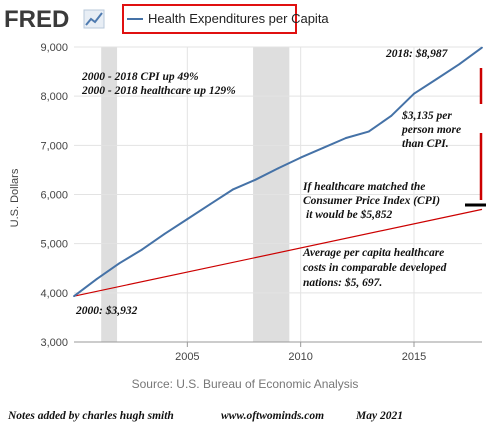  Describe the element at coordinates (54, 146) in the screenshot. I see `y-tick-label: 7,000` at that location.